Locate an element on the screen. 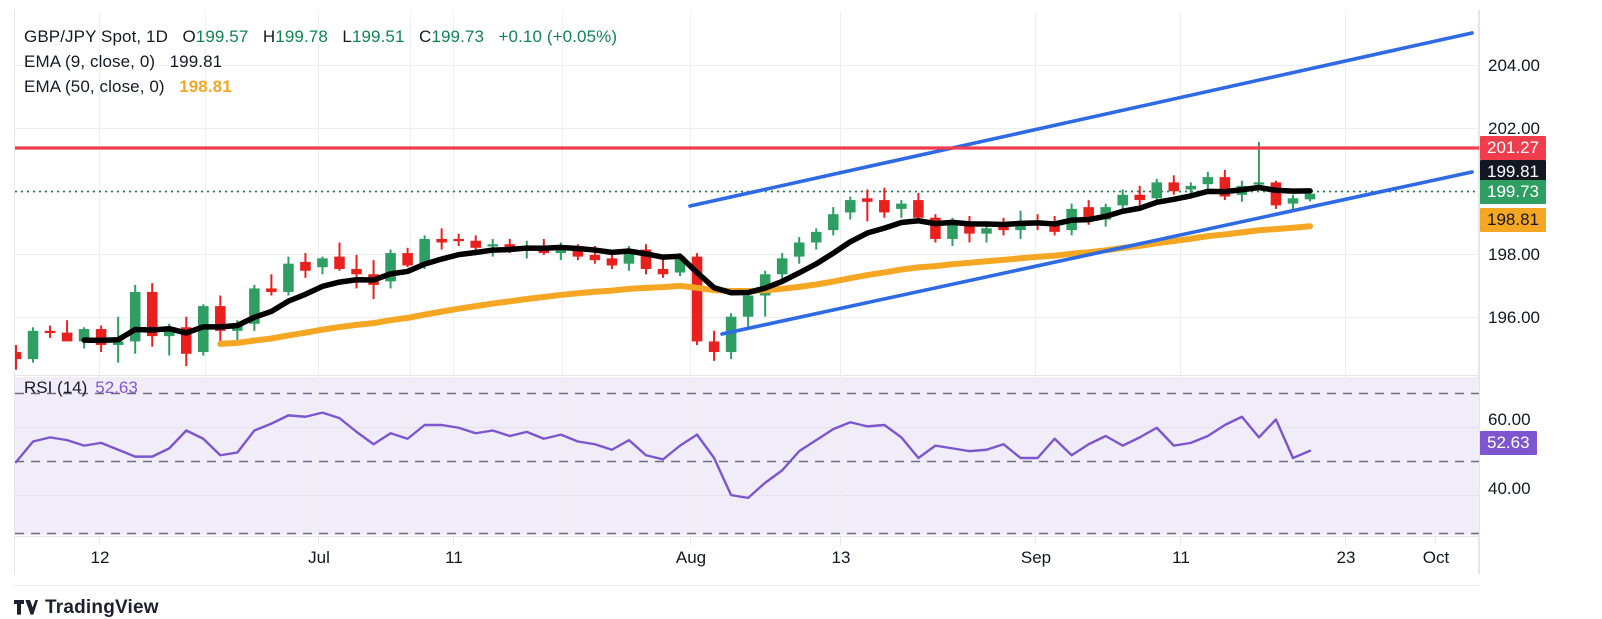 This screenshot has width=1602, height=619. price-tick-198: 198.00 is located at coordinates (1514, 254).